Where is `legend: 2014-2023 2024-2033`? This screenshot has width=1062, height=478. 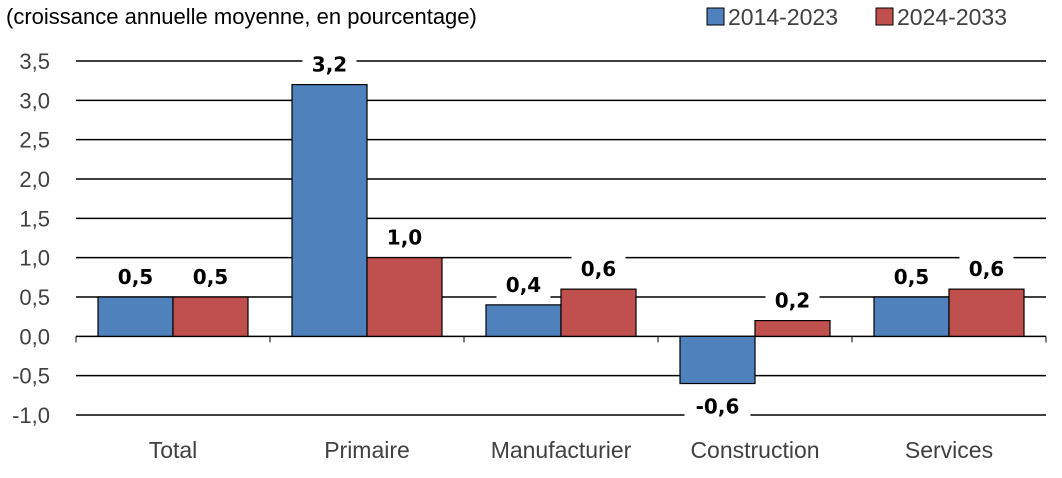 legend: 2014-2023 2024-2033 is located at coordinates (856, 17).